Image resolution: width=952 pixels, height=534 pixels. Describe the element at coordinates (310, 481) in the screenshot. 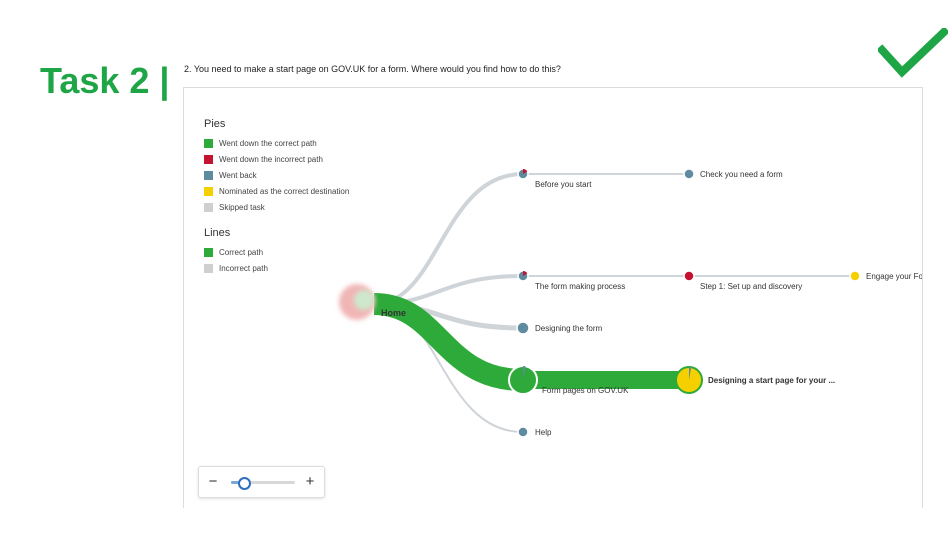

I see `zoom-in-button: +` at that location.